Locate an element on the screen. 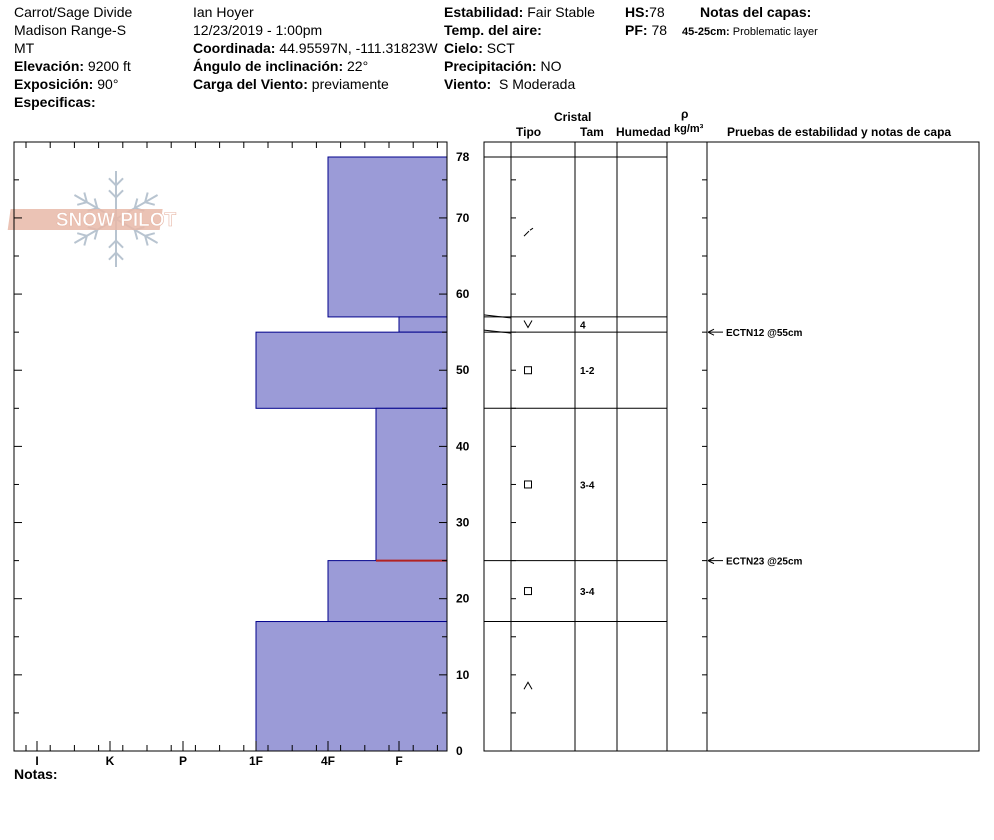  density-unit-header: kg/m³ is located at coordinates (689, 129).